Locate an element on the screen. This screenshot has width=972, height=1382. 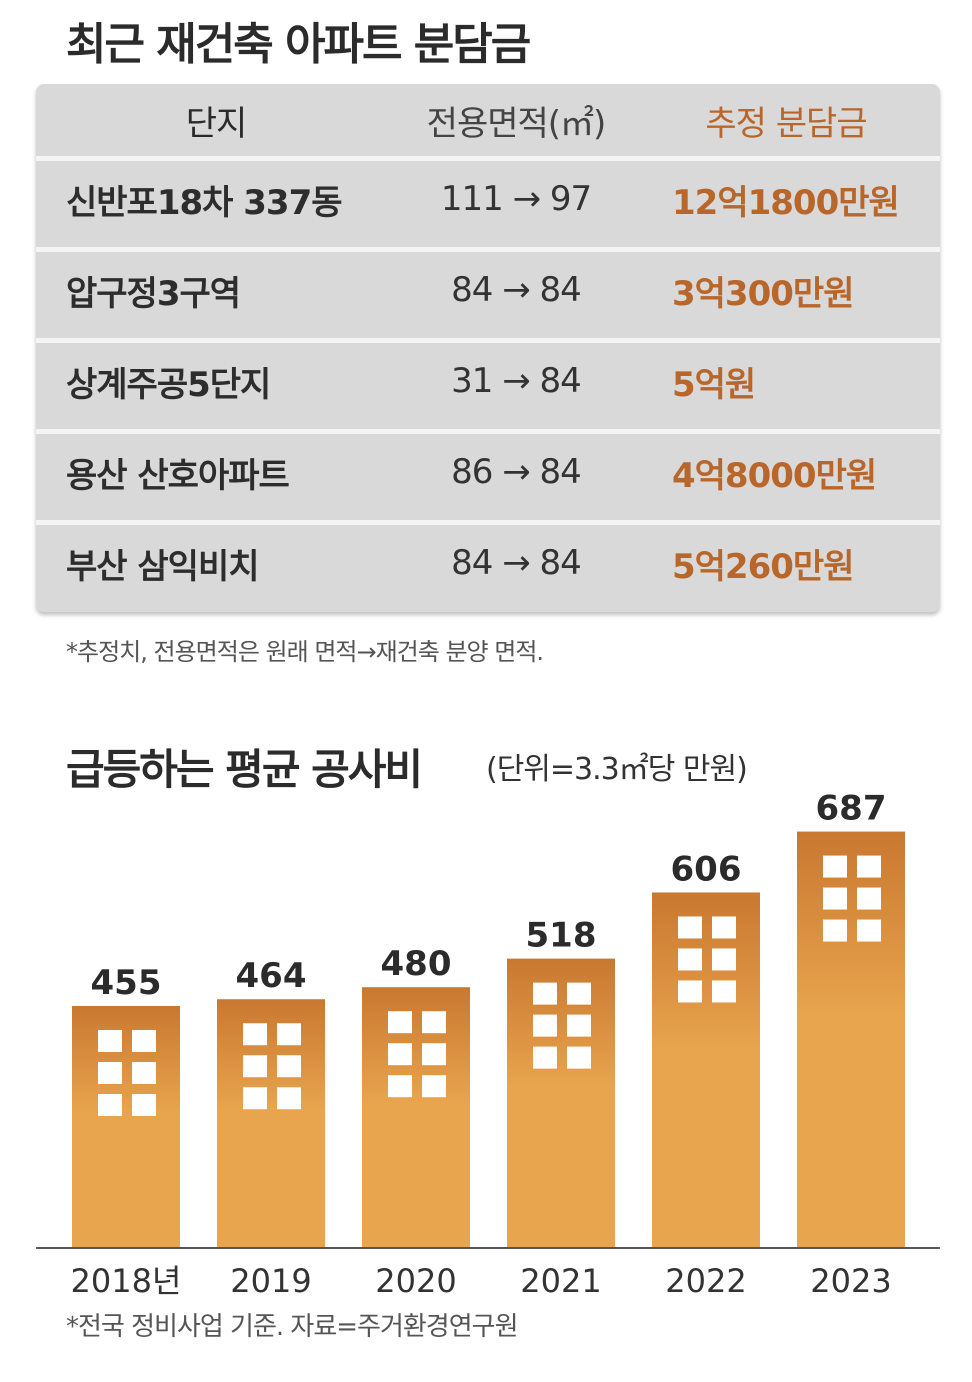
category-label: 2019 is located at coordinates (270, 1281).